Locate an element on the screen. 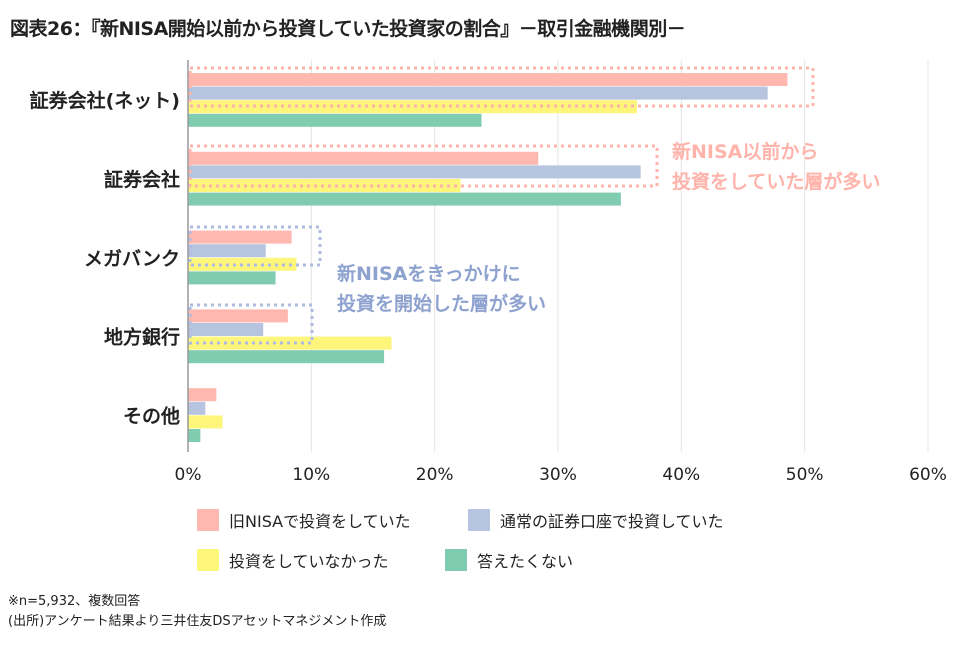 The height and width of the screenshot is (649, 971). x-tick-label: 10% is located at coordinates (311, 475).